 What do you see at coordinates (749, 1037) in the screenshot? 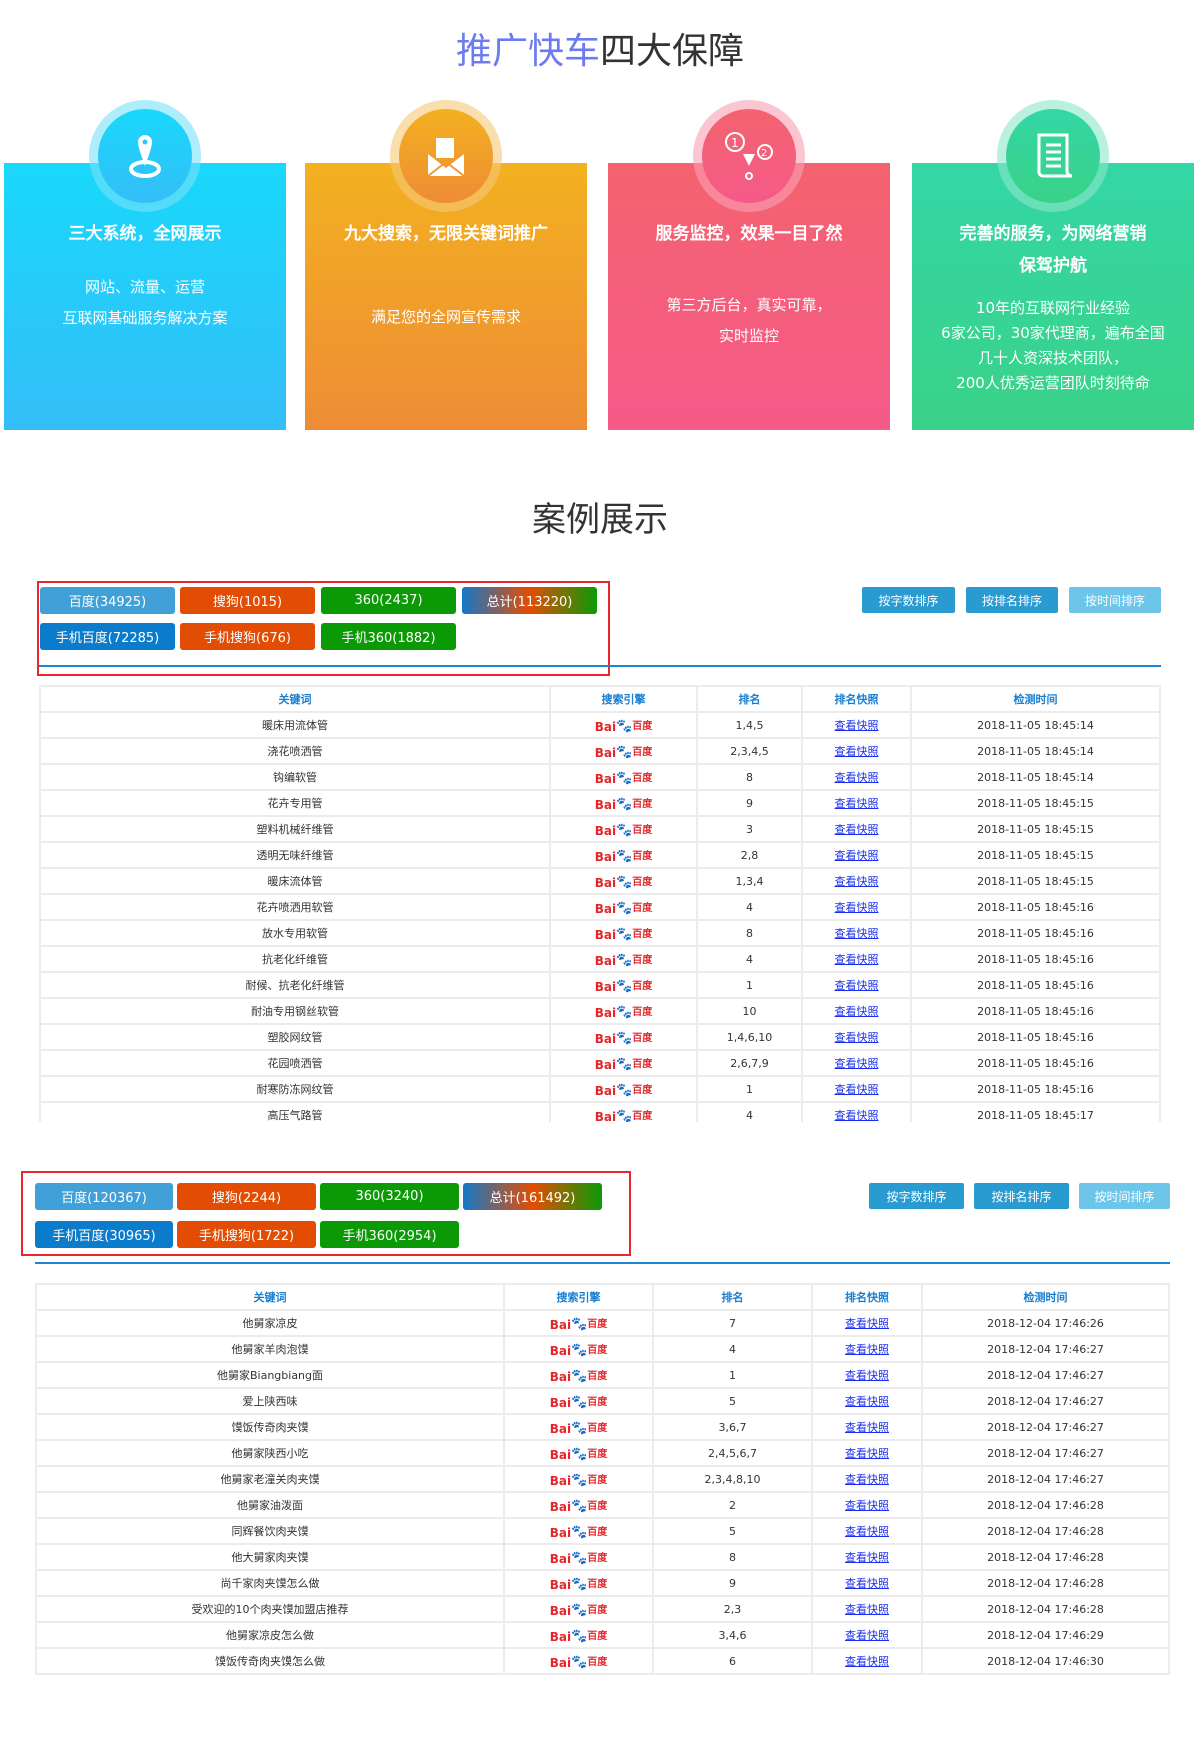
I see `rank-cell: 1,4,6,10` at bounding box center [749, 1037].